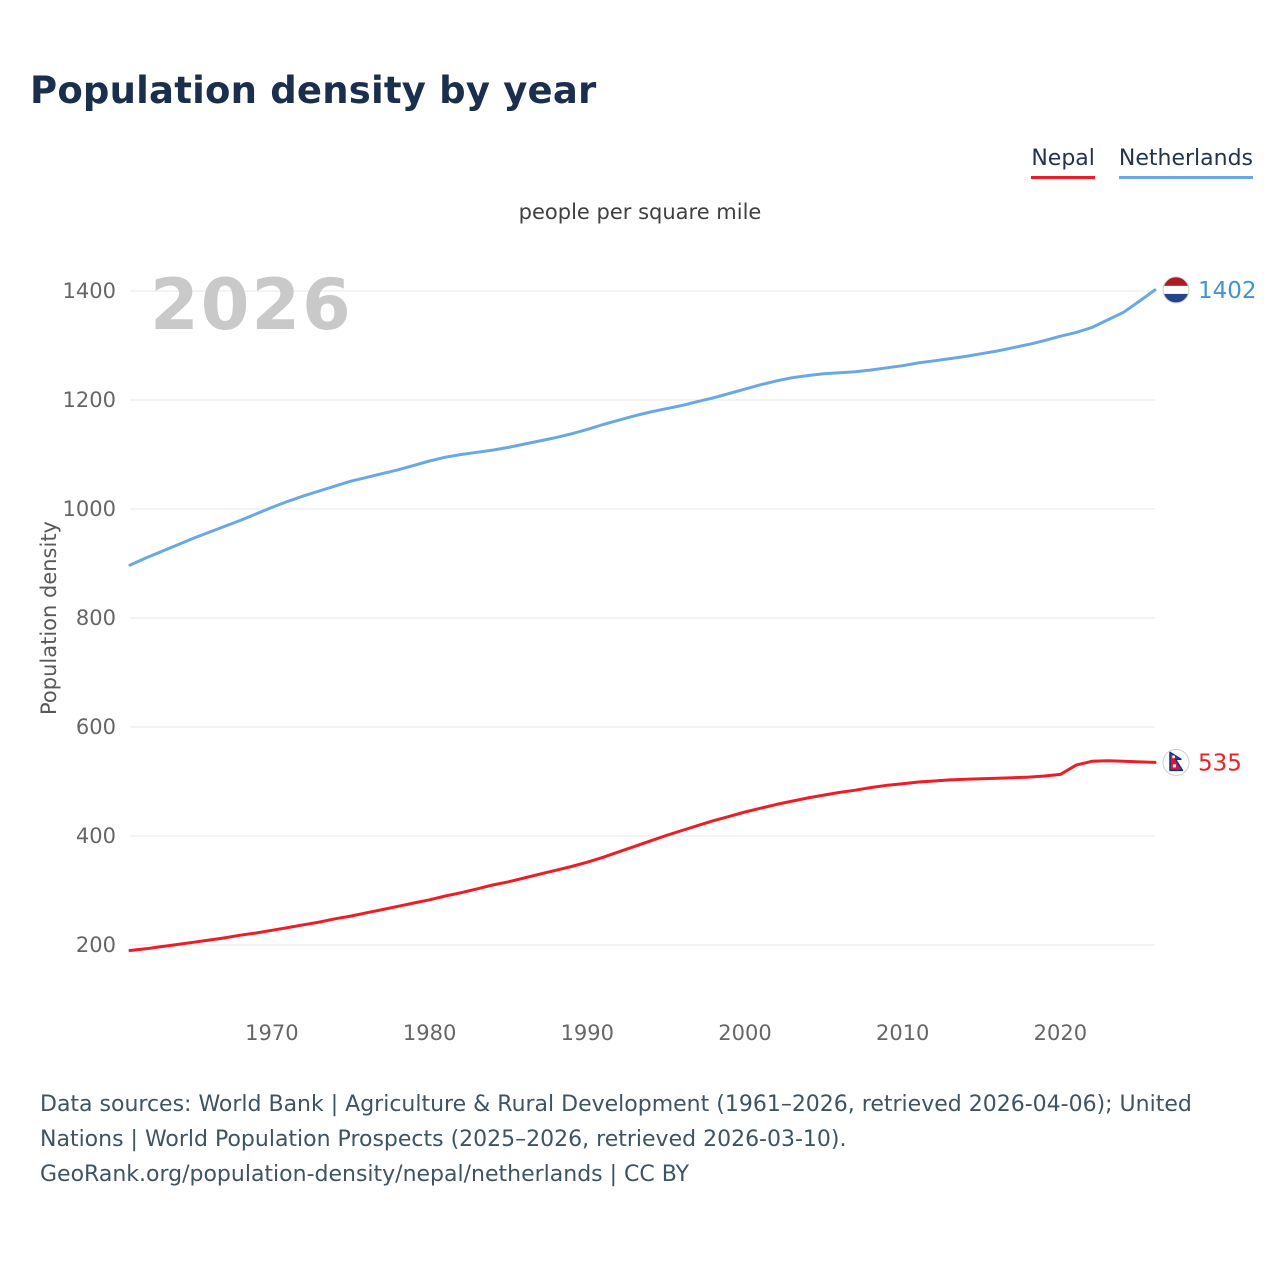  What do you see at coordinates (49, 618) in the screenshot?
I see `y-axis-title: Population density` at bounding box center [49, 618].